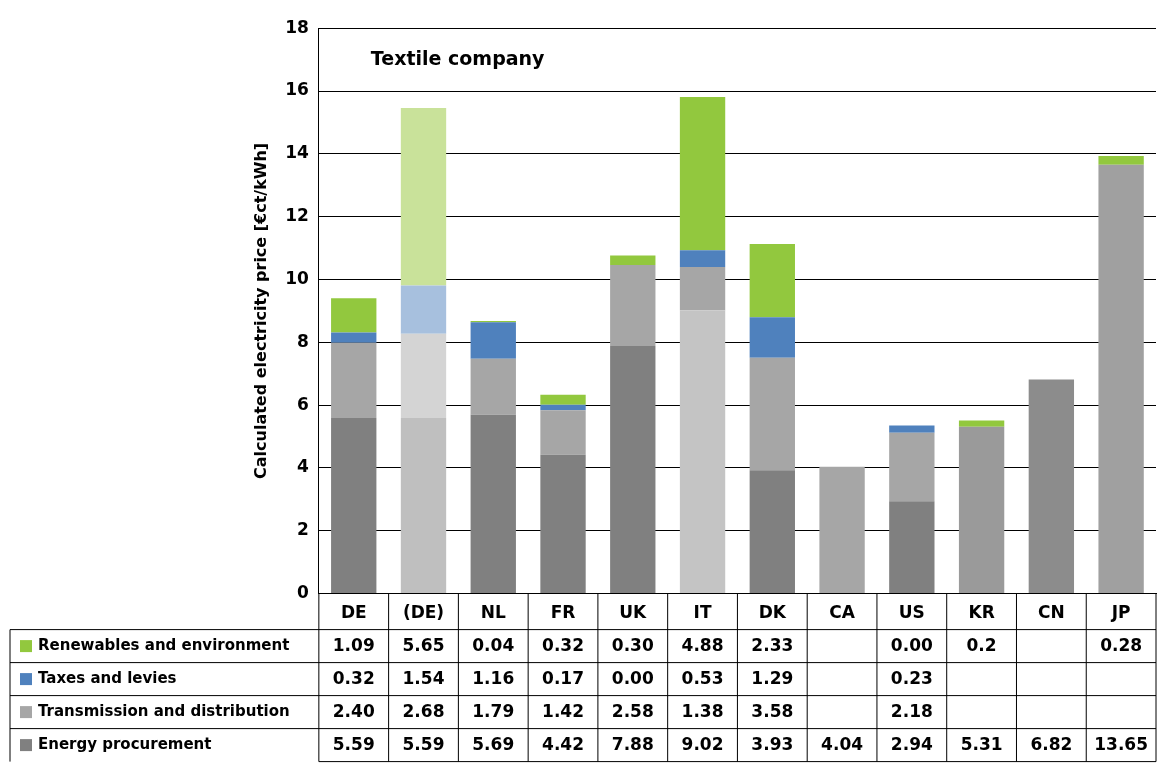 This screenshot has height=776, width=1168. Describe the element at coordinates (423, 710) in the screenshot. I see `data-label: 2.68` at that location.